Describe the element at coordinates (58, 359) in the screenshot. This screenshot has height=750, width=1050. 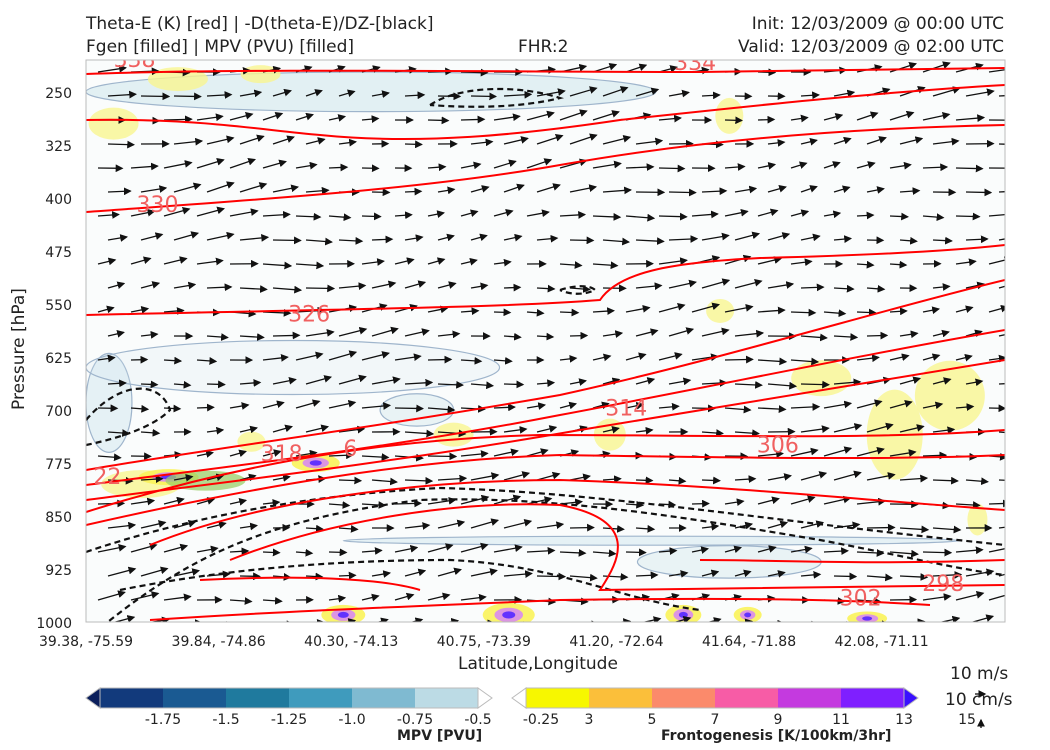
I see `y-tick-label: 625` at that location.